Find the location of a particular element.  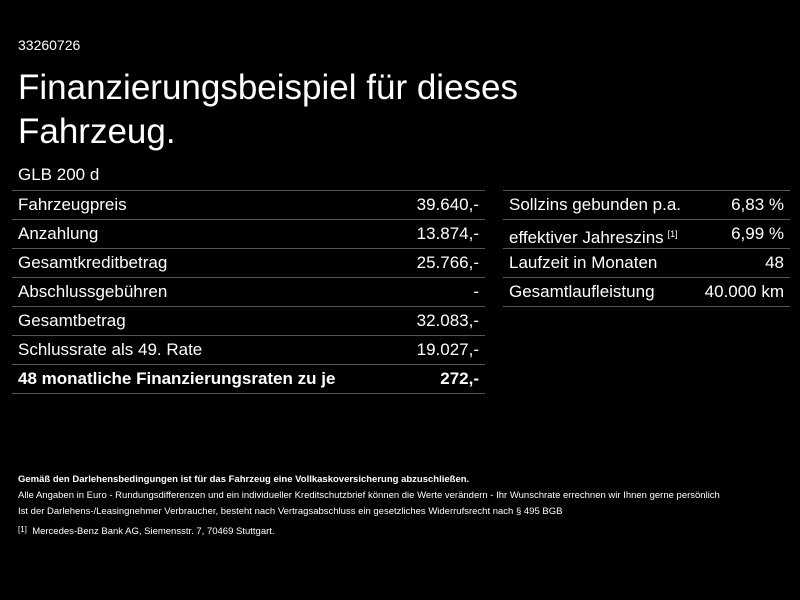

row-label: Gesamtlaufleistung is located at coordinates (582, 291).